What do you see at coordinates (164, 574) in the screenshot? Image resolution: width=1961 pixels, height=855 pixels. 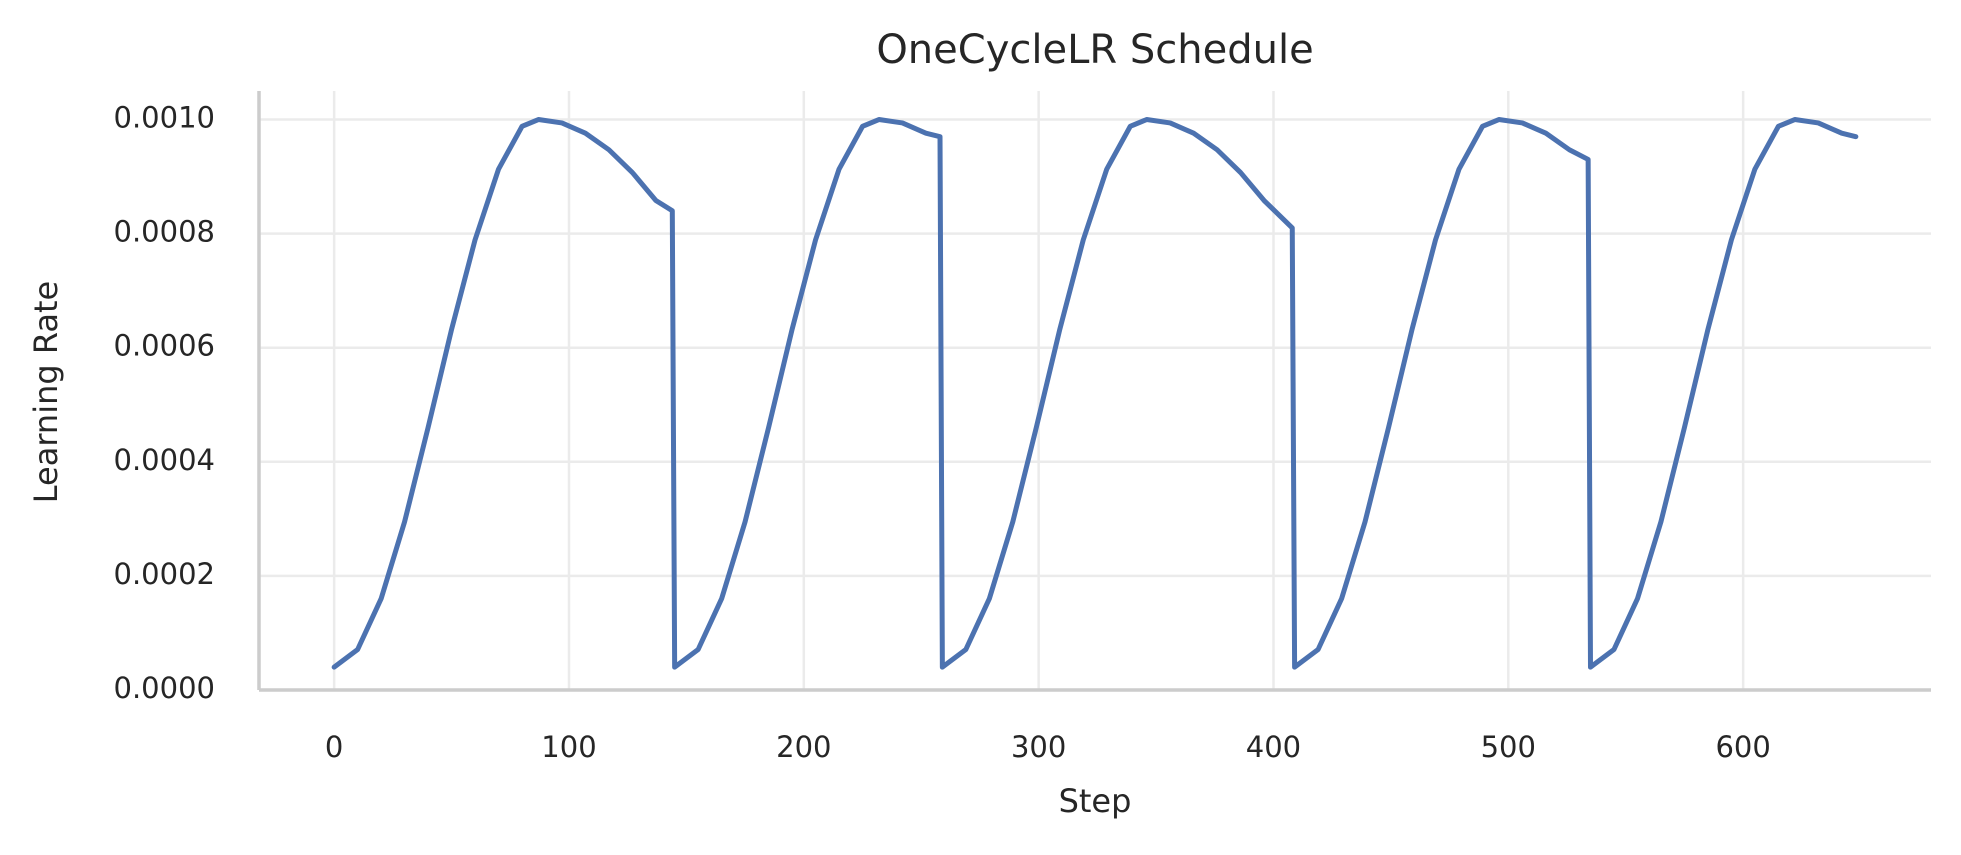 I see `y-tick-label: 0.0002` at bounding box center [164, 574].